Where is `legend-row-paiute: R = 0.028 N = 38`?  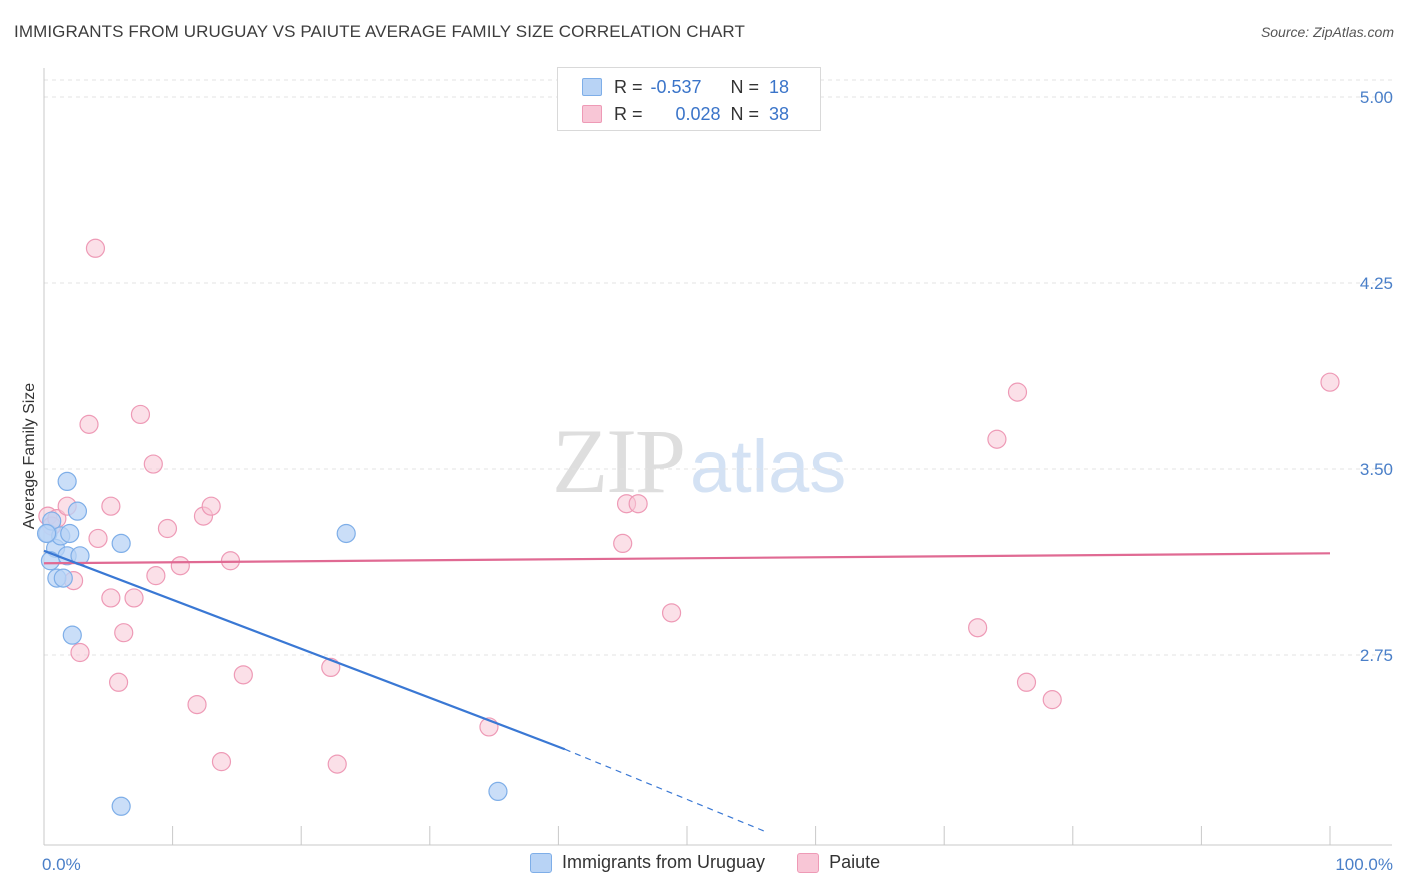
legend-row-paiute: R = 0.028 N = 38 is located at coordinates (685, 114).